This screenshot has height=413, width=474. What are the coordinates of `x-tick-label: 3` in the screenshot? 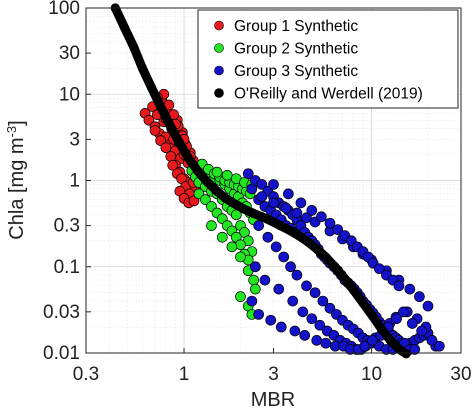 It's located at (273, 374).